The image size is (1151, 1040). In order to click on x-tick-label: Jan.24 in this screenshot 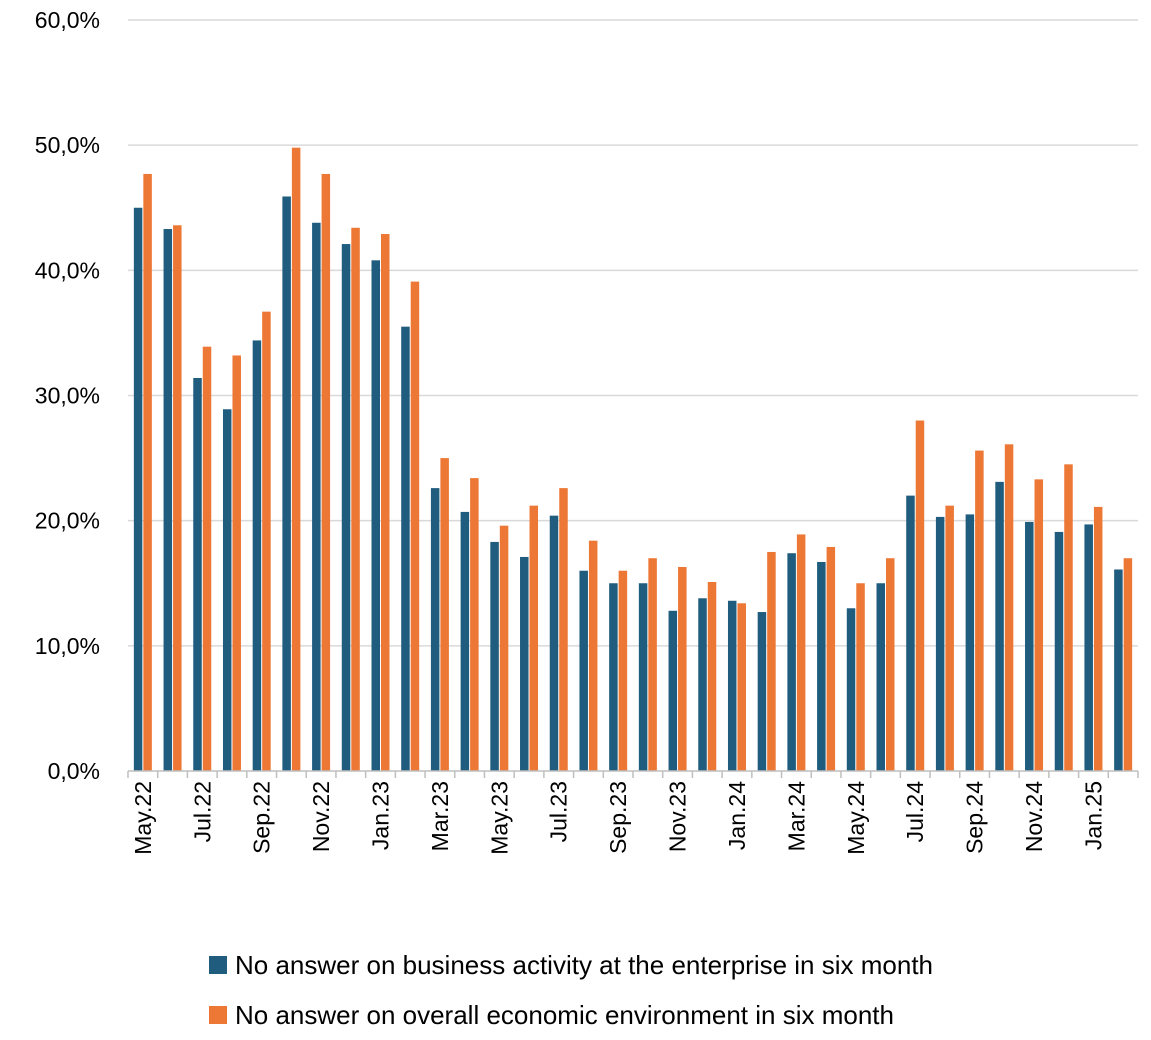, I will do `click(737, 815)`.